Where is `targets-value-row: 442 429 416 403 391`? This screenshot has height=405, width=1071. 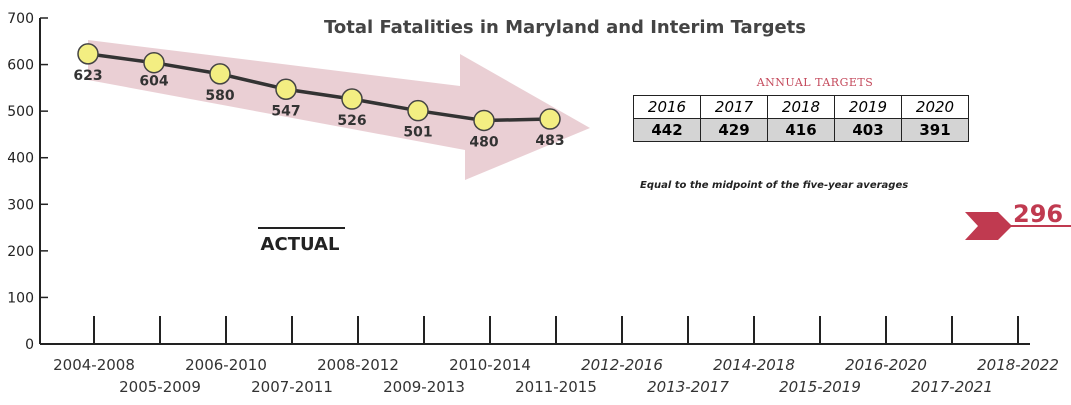 targets-value-row: 442 429 416 403 391 is located at coordinates (801, 130).